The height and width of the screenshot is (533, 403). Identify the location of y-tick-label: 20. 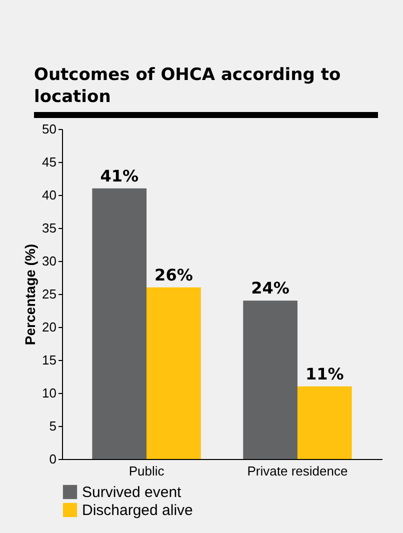
(49, 327).